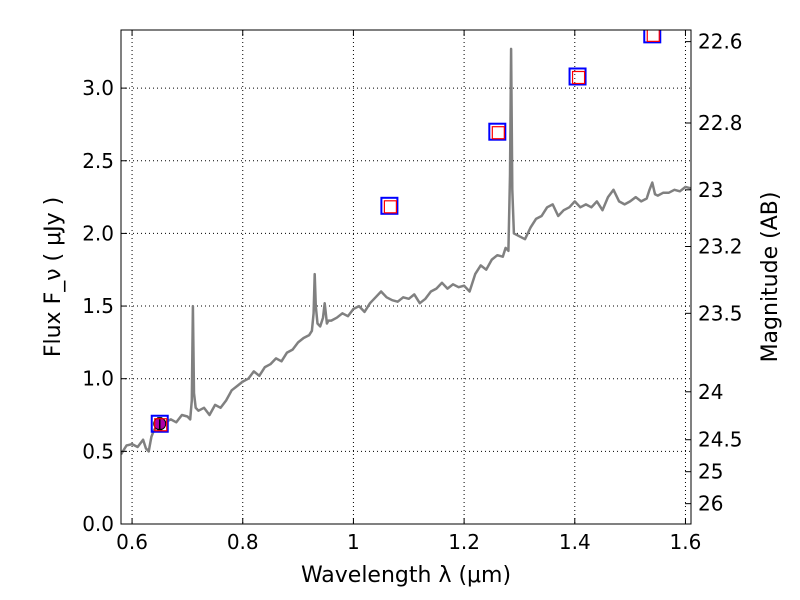  What do you see at coordinates (98, 524) in the screenshot?
I see `y-tick-label: 0.0` at bounding box center [98, 524].